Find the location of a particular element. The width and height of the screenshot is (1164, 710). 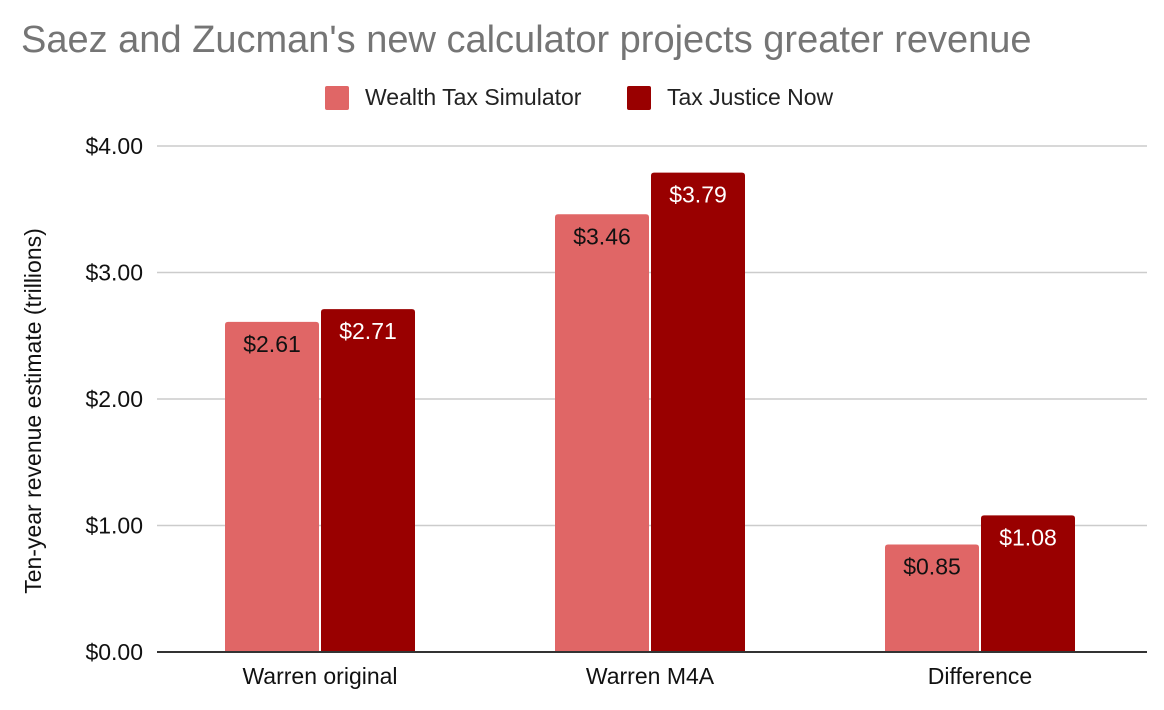

bar-wealth-tax-simulator-warren-original is located at coordinates (272, 486).